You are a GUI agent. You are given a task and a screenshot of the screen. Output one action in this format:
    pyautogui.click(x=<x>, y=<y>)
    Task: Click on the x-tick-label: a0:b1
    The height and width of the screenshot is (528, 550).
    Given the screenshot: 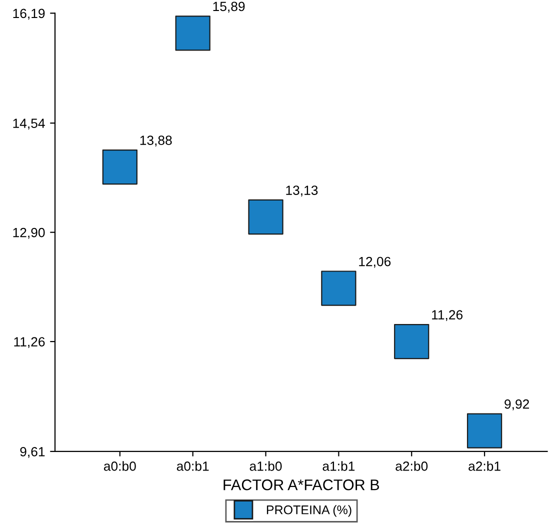 What is the action you would take?
    pyautogui.click(x=192, y=466)
    